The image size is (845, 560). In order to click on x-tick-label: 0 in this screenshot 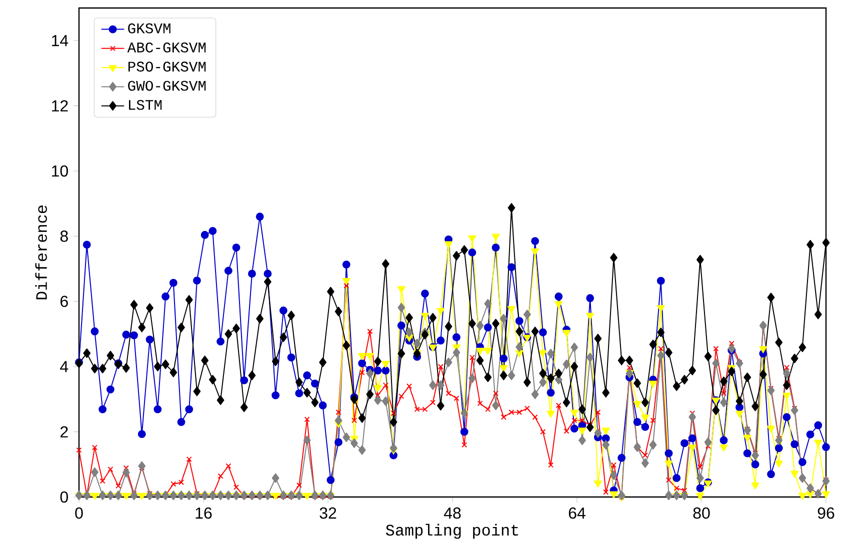, I will do `click(79, 513)`.